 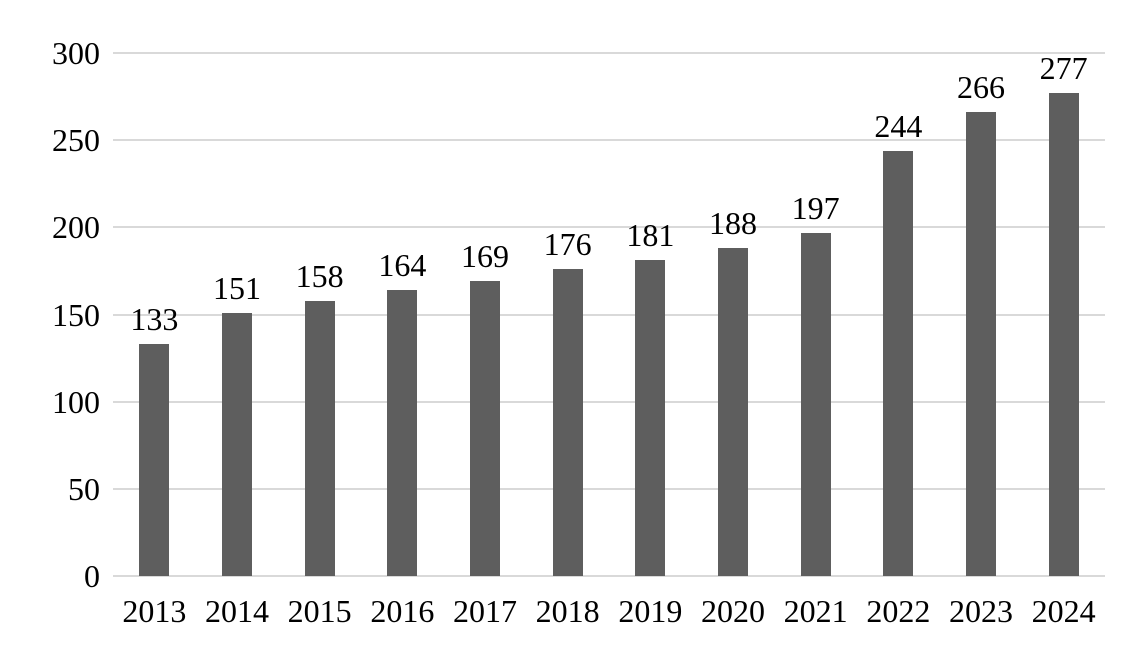 I want to click on x-axis-tick-label: 2021, so click(x=815, y=611).